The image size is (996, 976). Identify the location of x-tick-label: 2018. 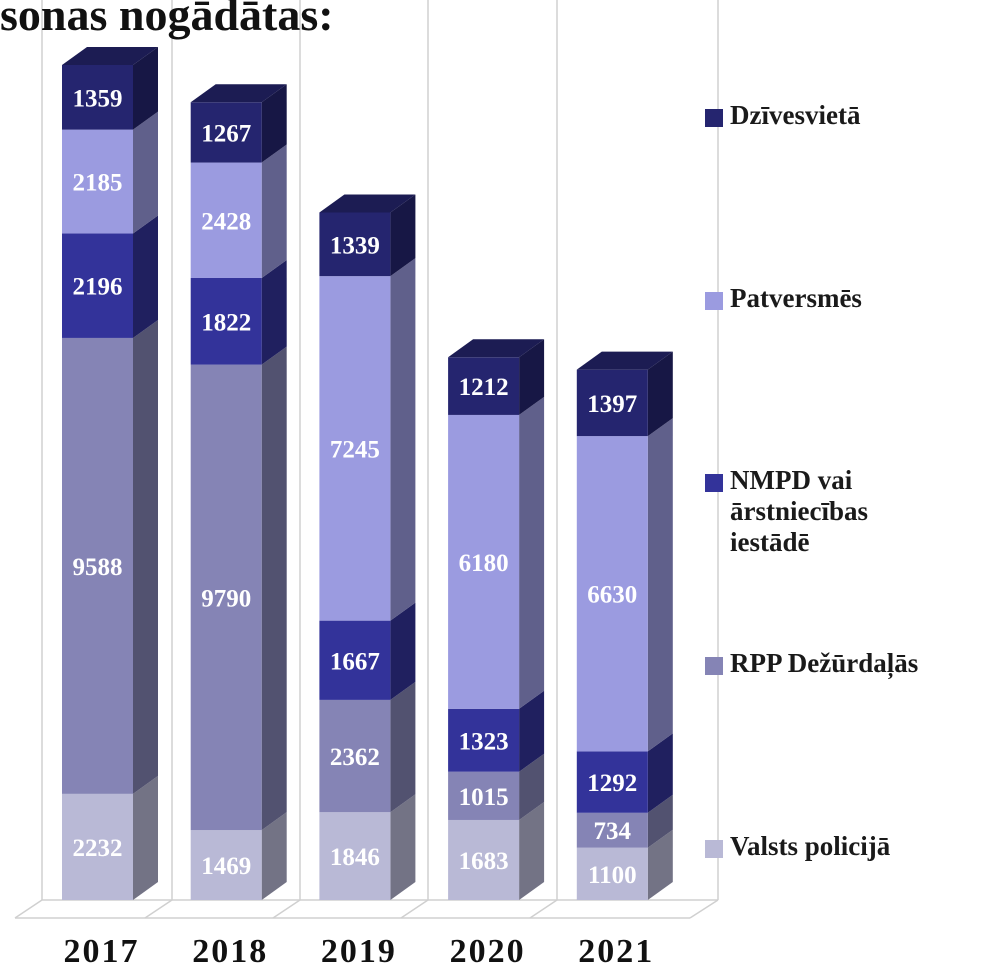
(230, 951).